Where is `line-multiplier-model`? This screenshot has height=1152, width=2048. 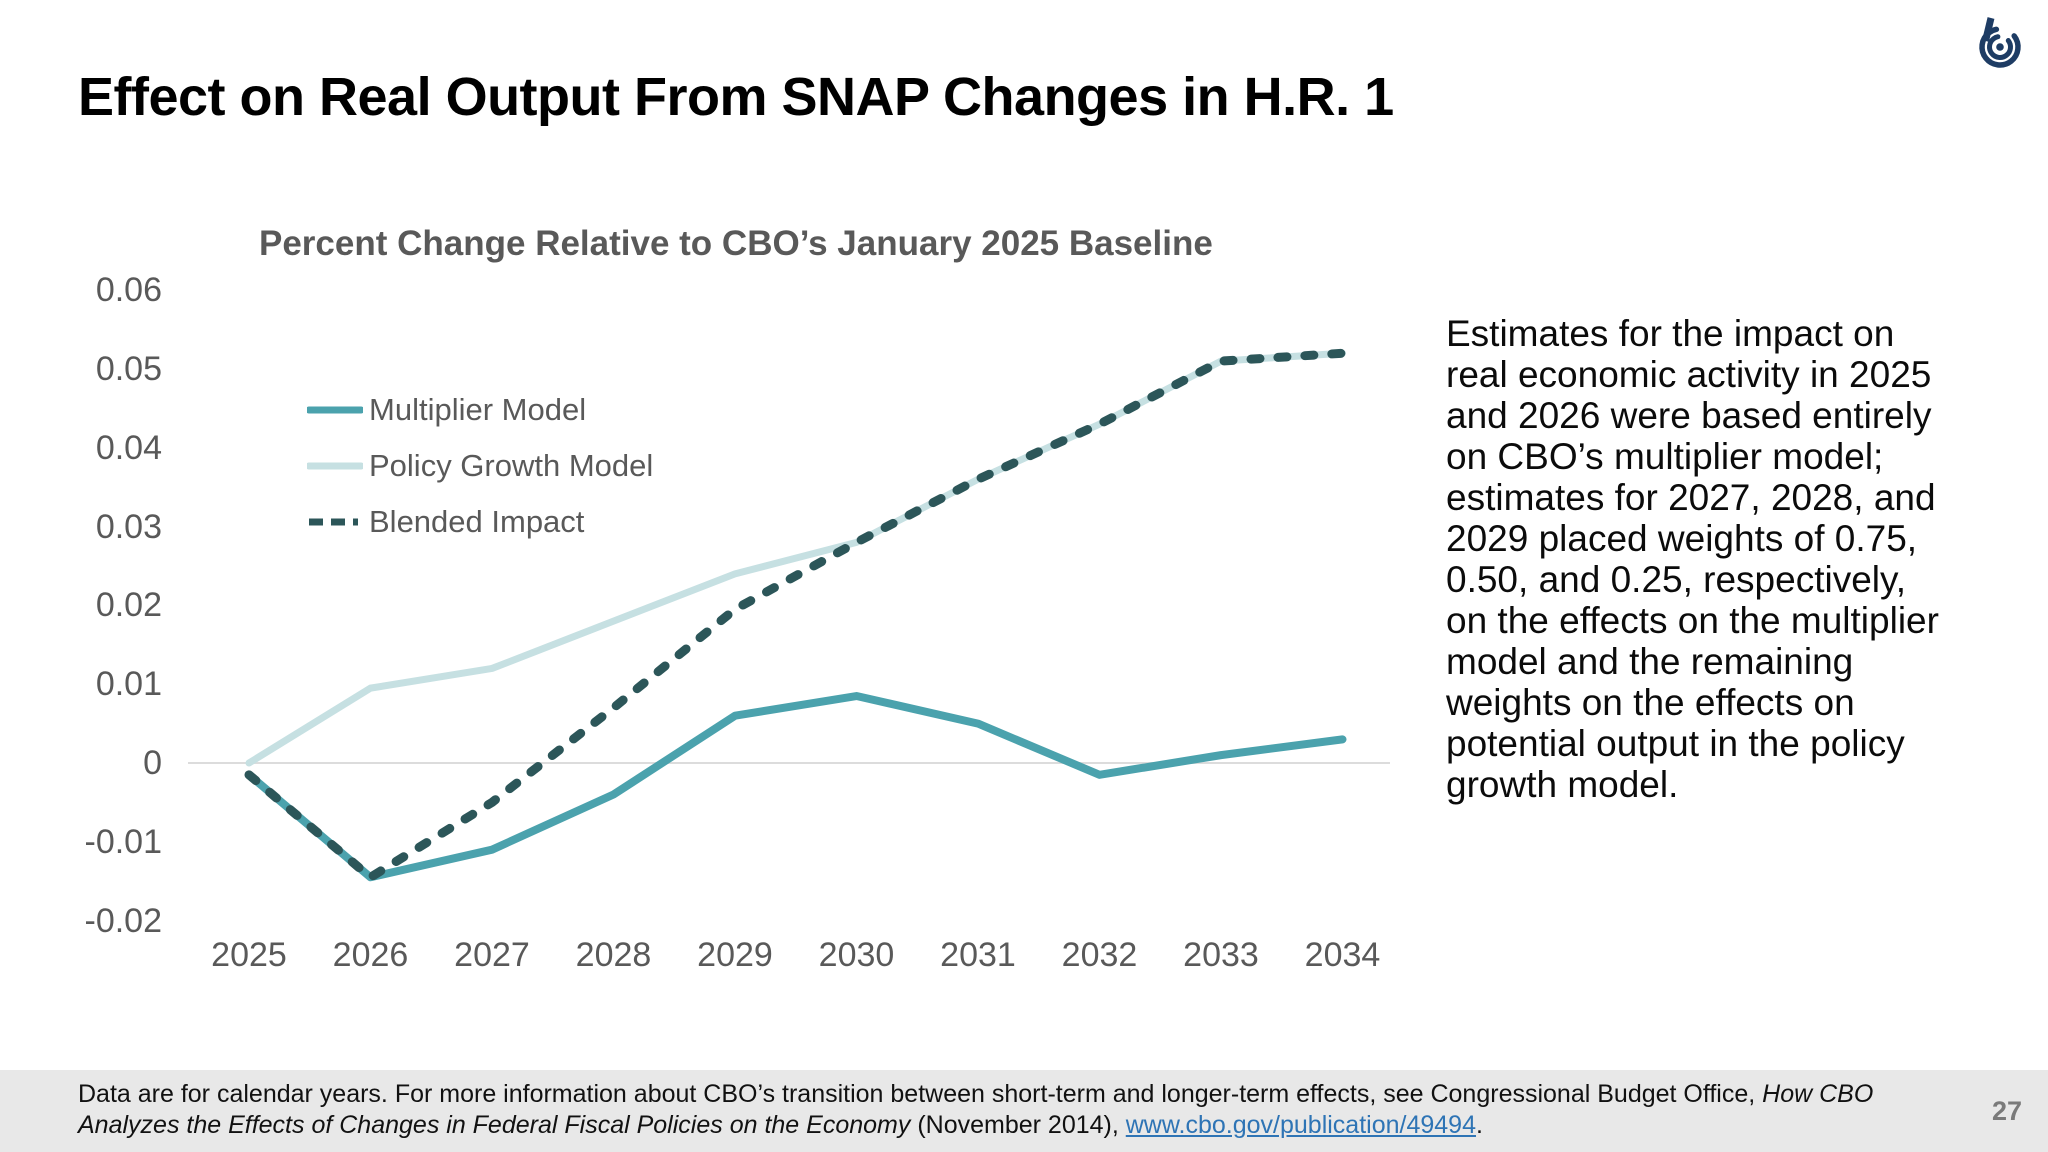 line-multiplier-model is located at coordinates (796, 787).